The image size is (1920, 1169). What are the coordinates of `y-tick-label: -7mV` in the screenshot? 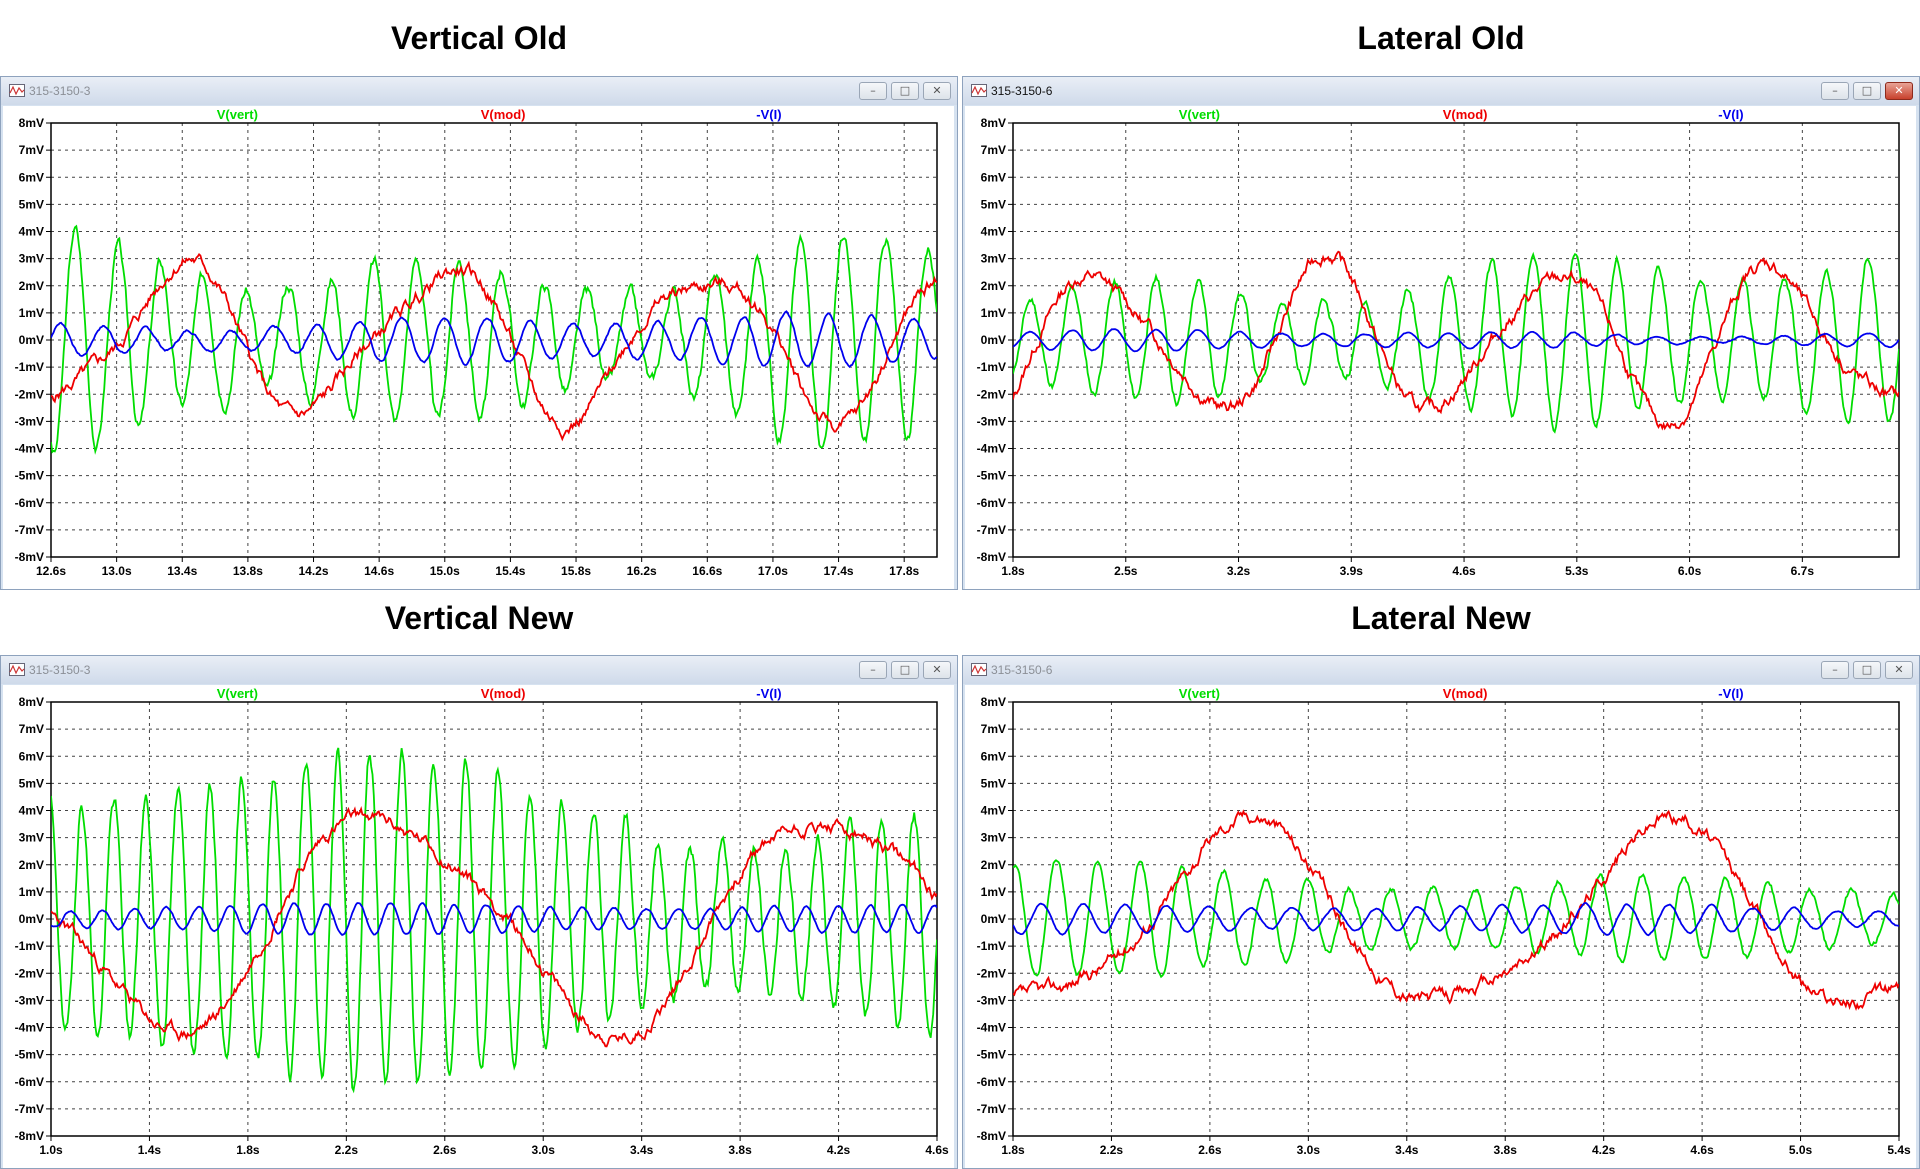 It's located at (991, 530).